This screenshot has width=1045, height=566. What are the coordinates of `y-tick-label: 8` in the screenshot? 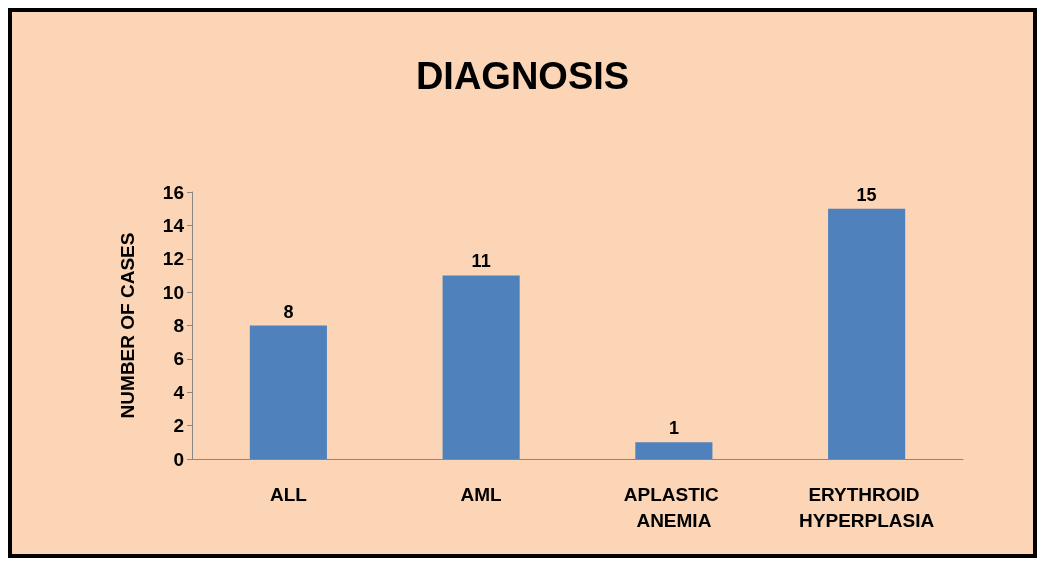 It's located at (178, 325).